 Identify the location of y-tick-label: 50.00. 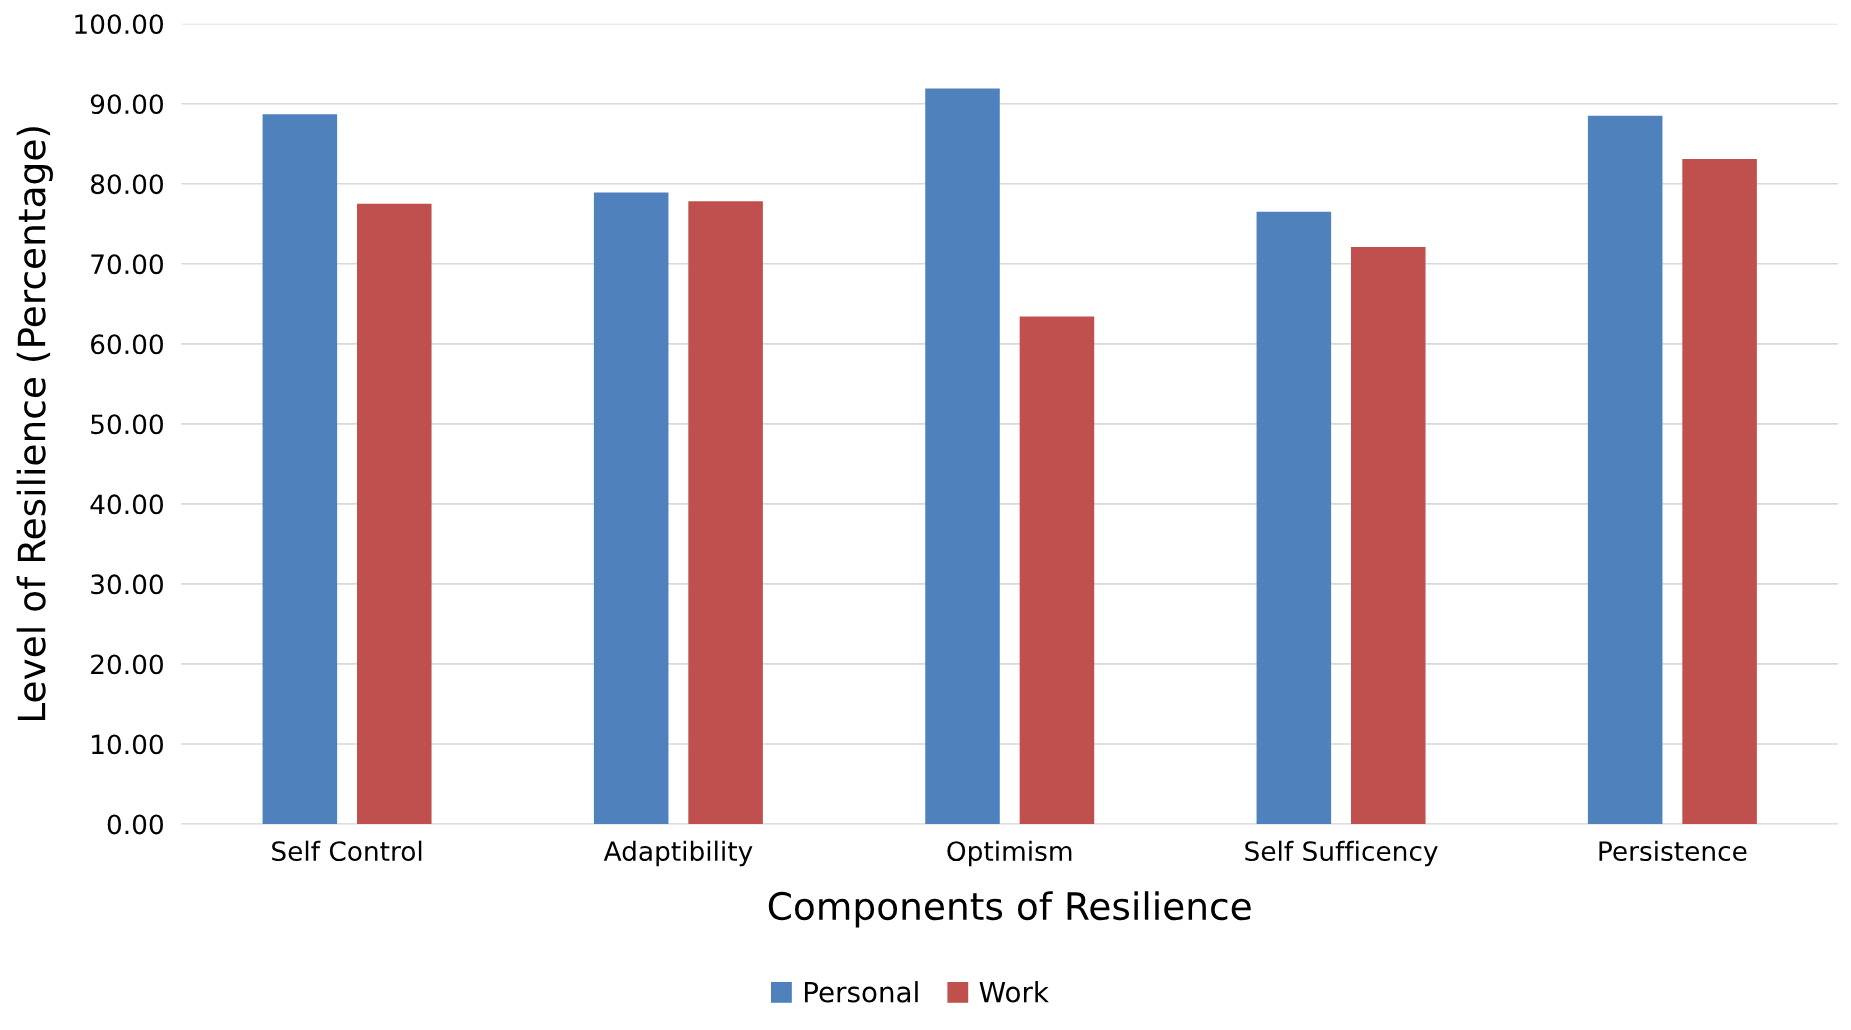
(127, 424).